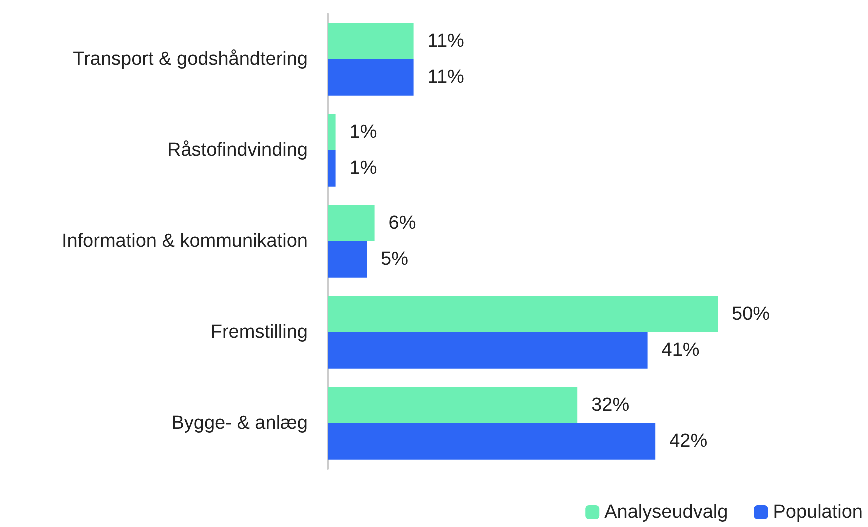  I want to click on data-label: 5%, so click(395, 259).